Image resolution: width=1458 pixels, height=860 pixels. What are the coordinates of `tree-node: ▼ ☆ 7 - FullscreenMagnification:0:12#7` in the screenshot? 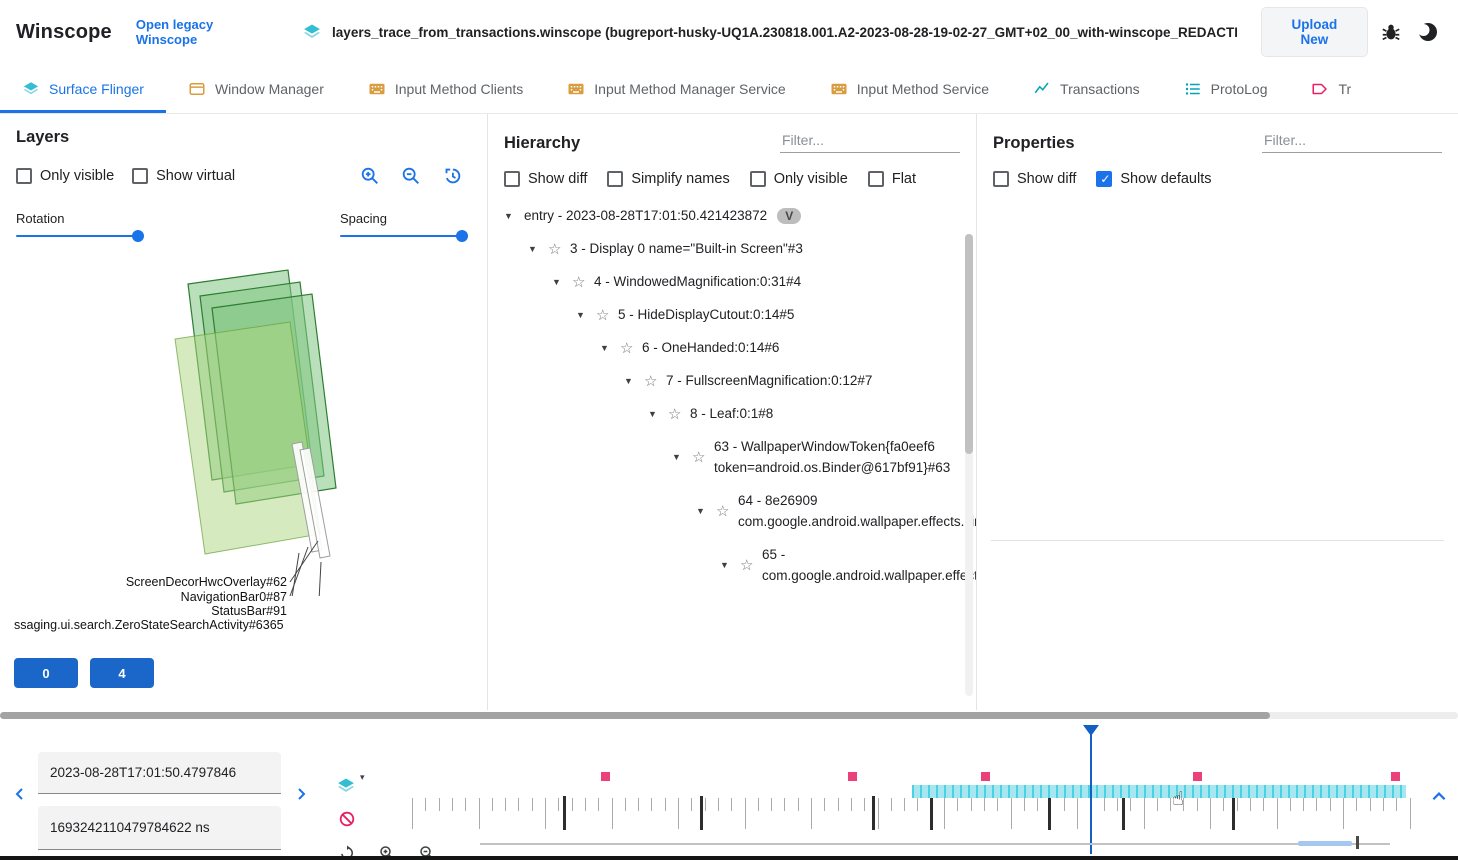 It's located at (726, 380).